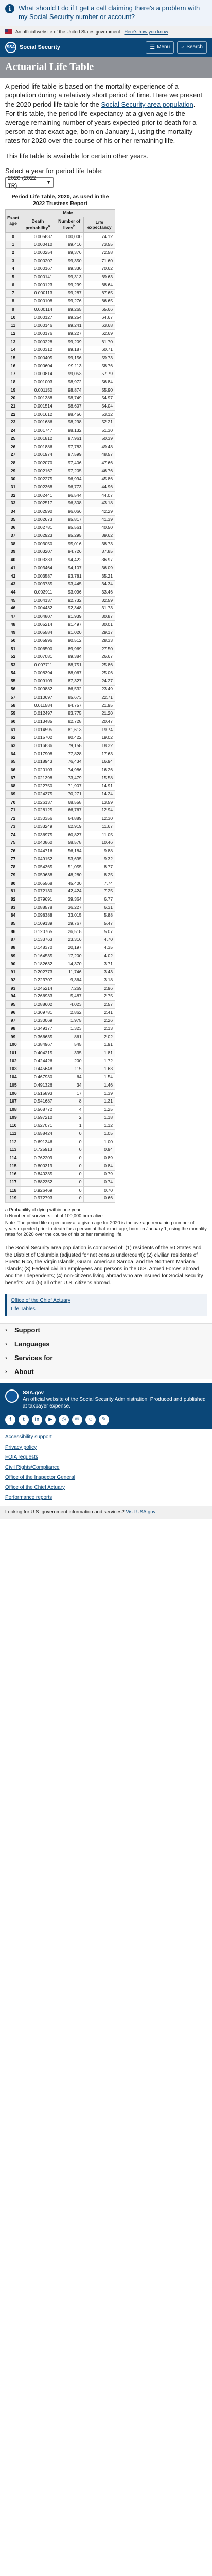 This screenshot has height=2576, width=212. Describe the element at coordinates (99, 729) in the screenshot. I see `cell-life-expectancy: 19.74` at that location.